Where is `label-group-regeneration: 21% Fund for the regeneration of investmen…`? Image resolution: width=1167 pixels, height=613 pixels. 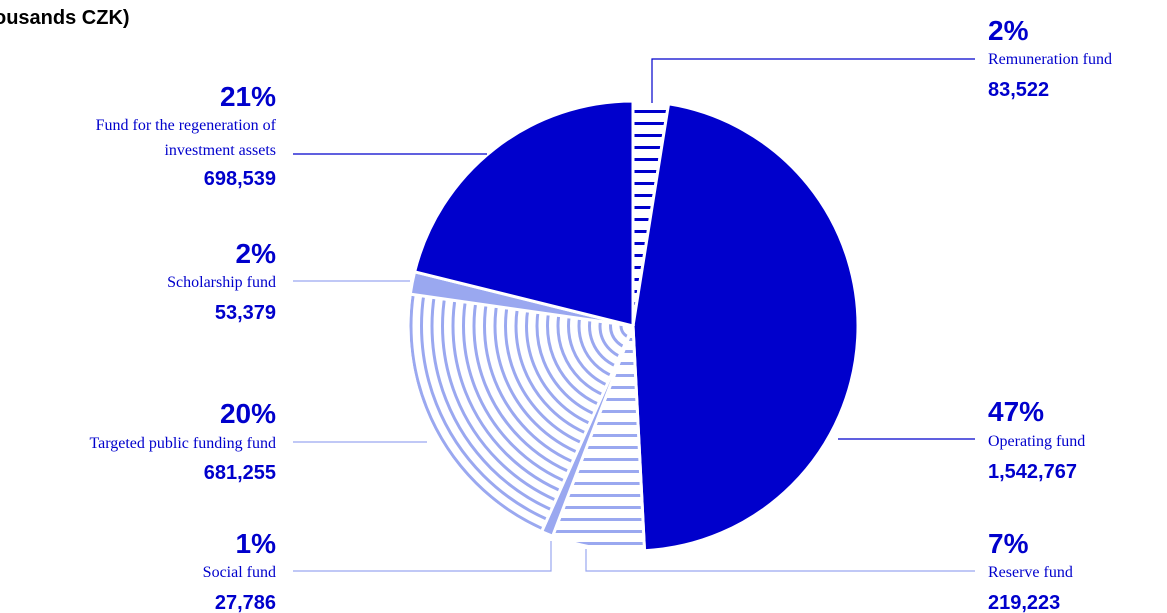 label-group-regeneration: 21% Fund for the regeneration of investmen… is located at coordinates (186, 135).